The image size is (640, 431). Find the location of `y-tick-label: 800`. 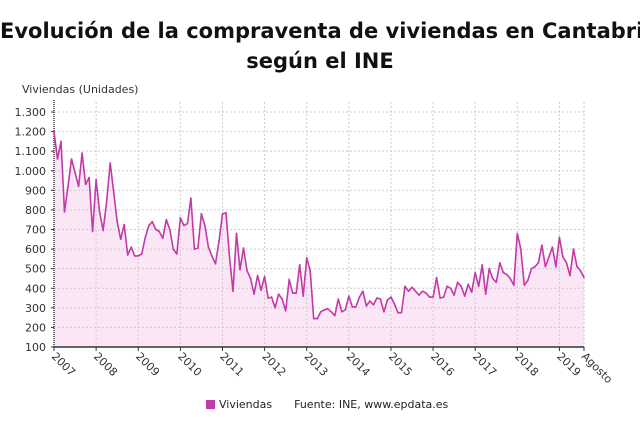

y-tick-label: 800 is located at coordinates (35, 210).